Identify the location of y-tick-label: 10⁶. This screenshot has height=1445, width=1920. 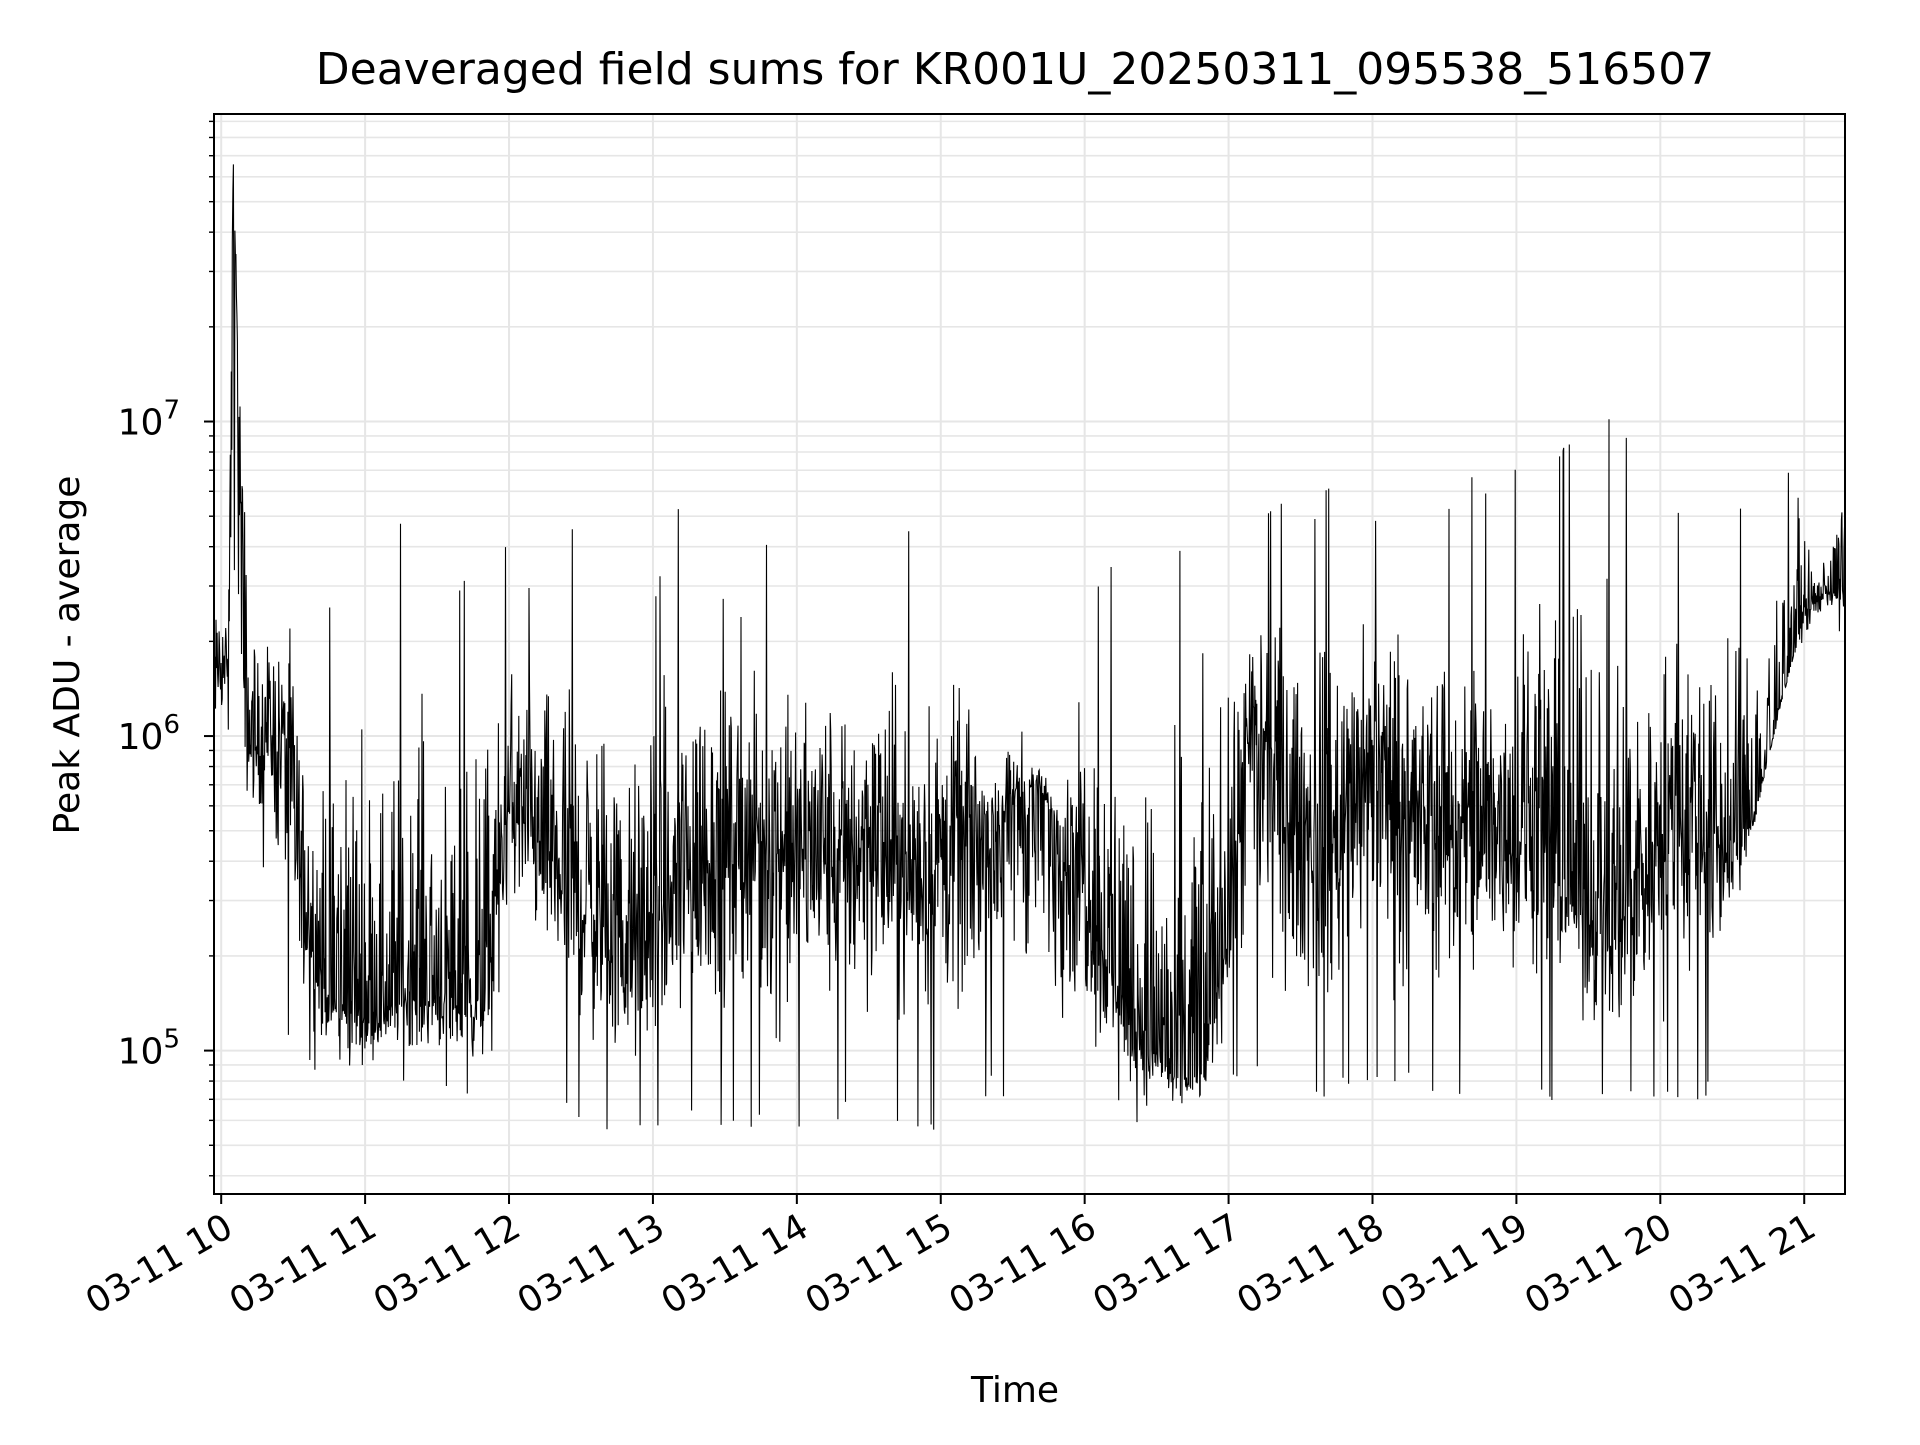
(149, 734).